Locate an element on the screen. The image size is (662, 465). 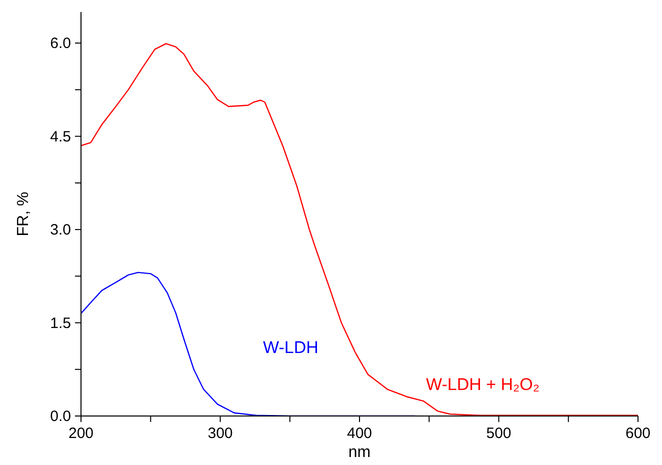
y-tick-label: 0.0 is located at coordinates (60, 416).